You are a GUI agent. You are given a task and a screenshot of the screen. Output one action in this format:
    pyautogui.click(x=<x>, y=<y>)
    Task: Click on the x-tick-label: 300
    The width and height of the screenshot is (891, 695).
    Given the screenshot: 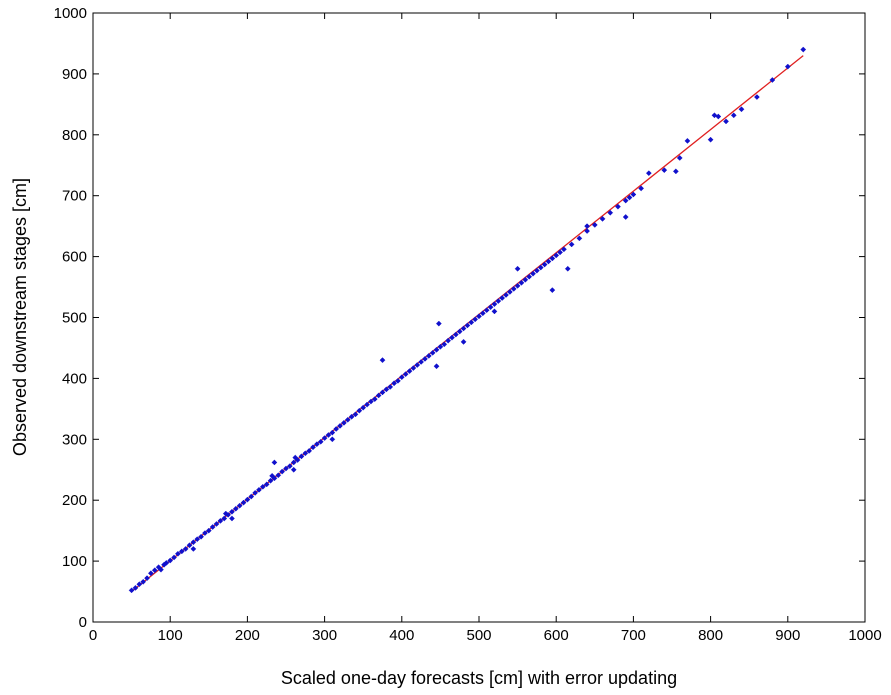 What is the action you would take?
    pyautogui.click(x=324, y=635)
    